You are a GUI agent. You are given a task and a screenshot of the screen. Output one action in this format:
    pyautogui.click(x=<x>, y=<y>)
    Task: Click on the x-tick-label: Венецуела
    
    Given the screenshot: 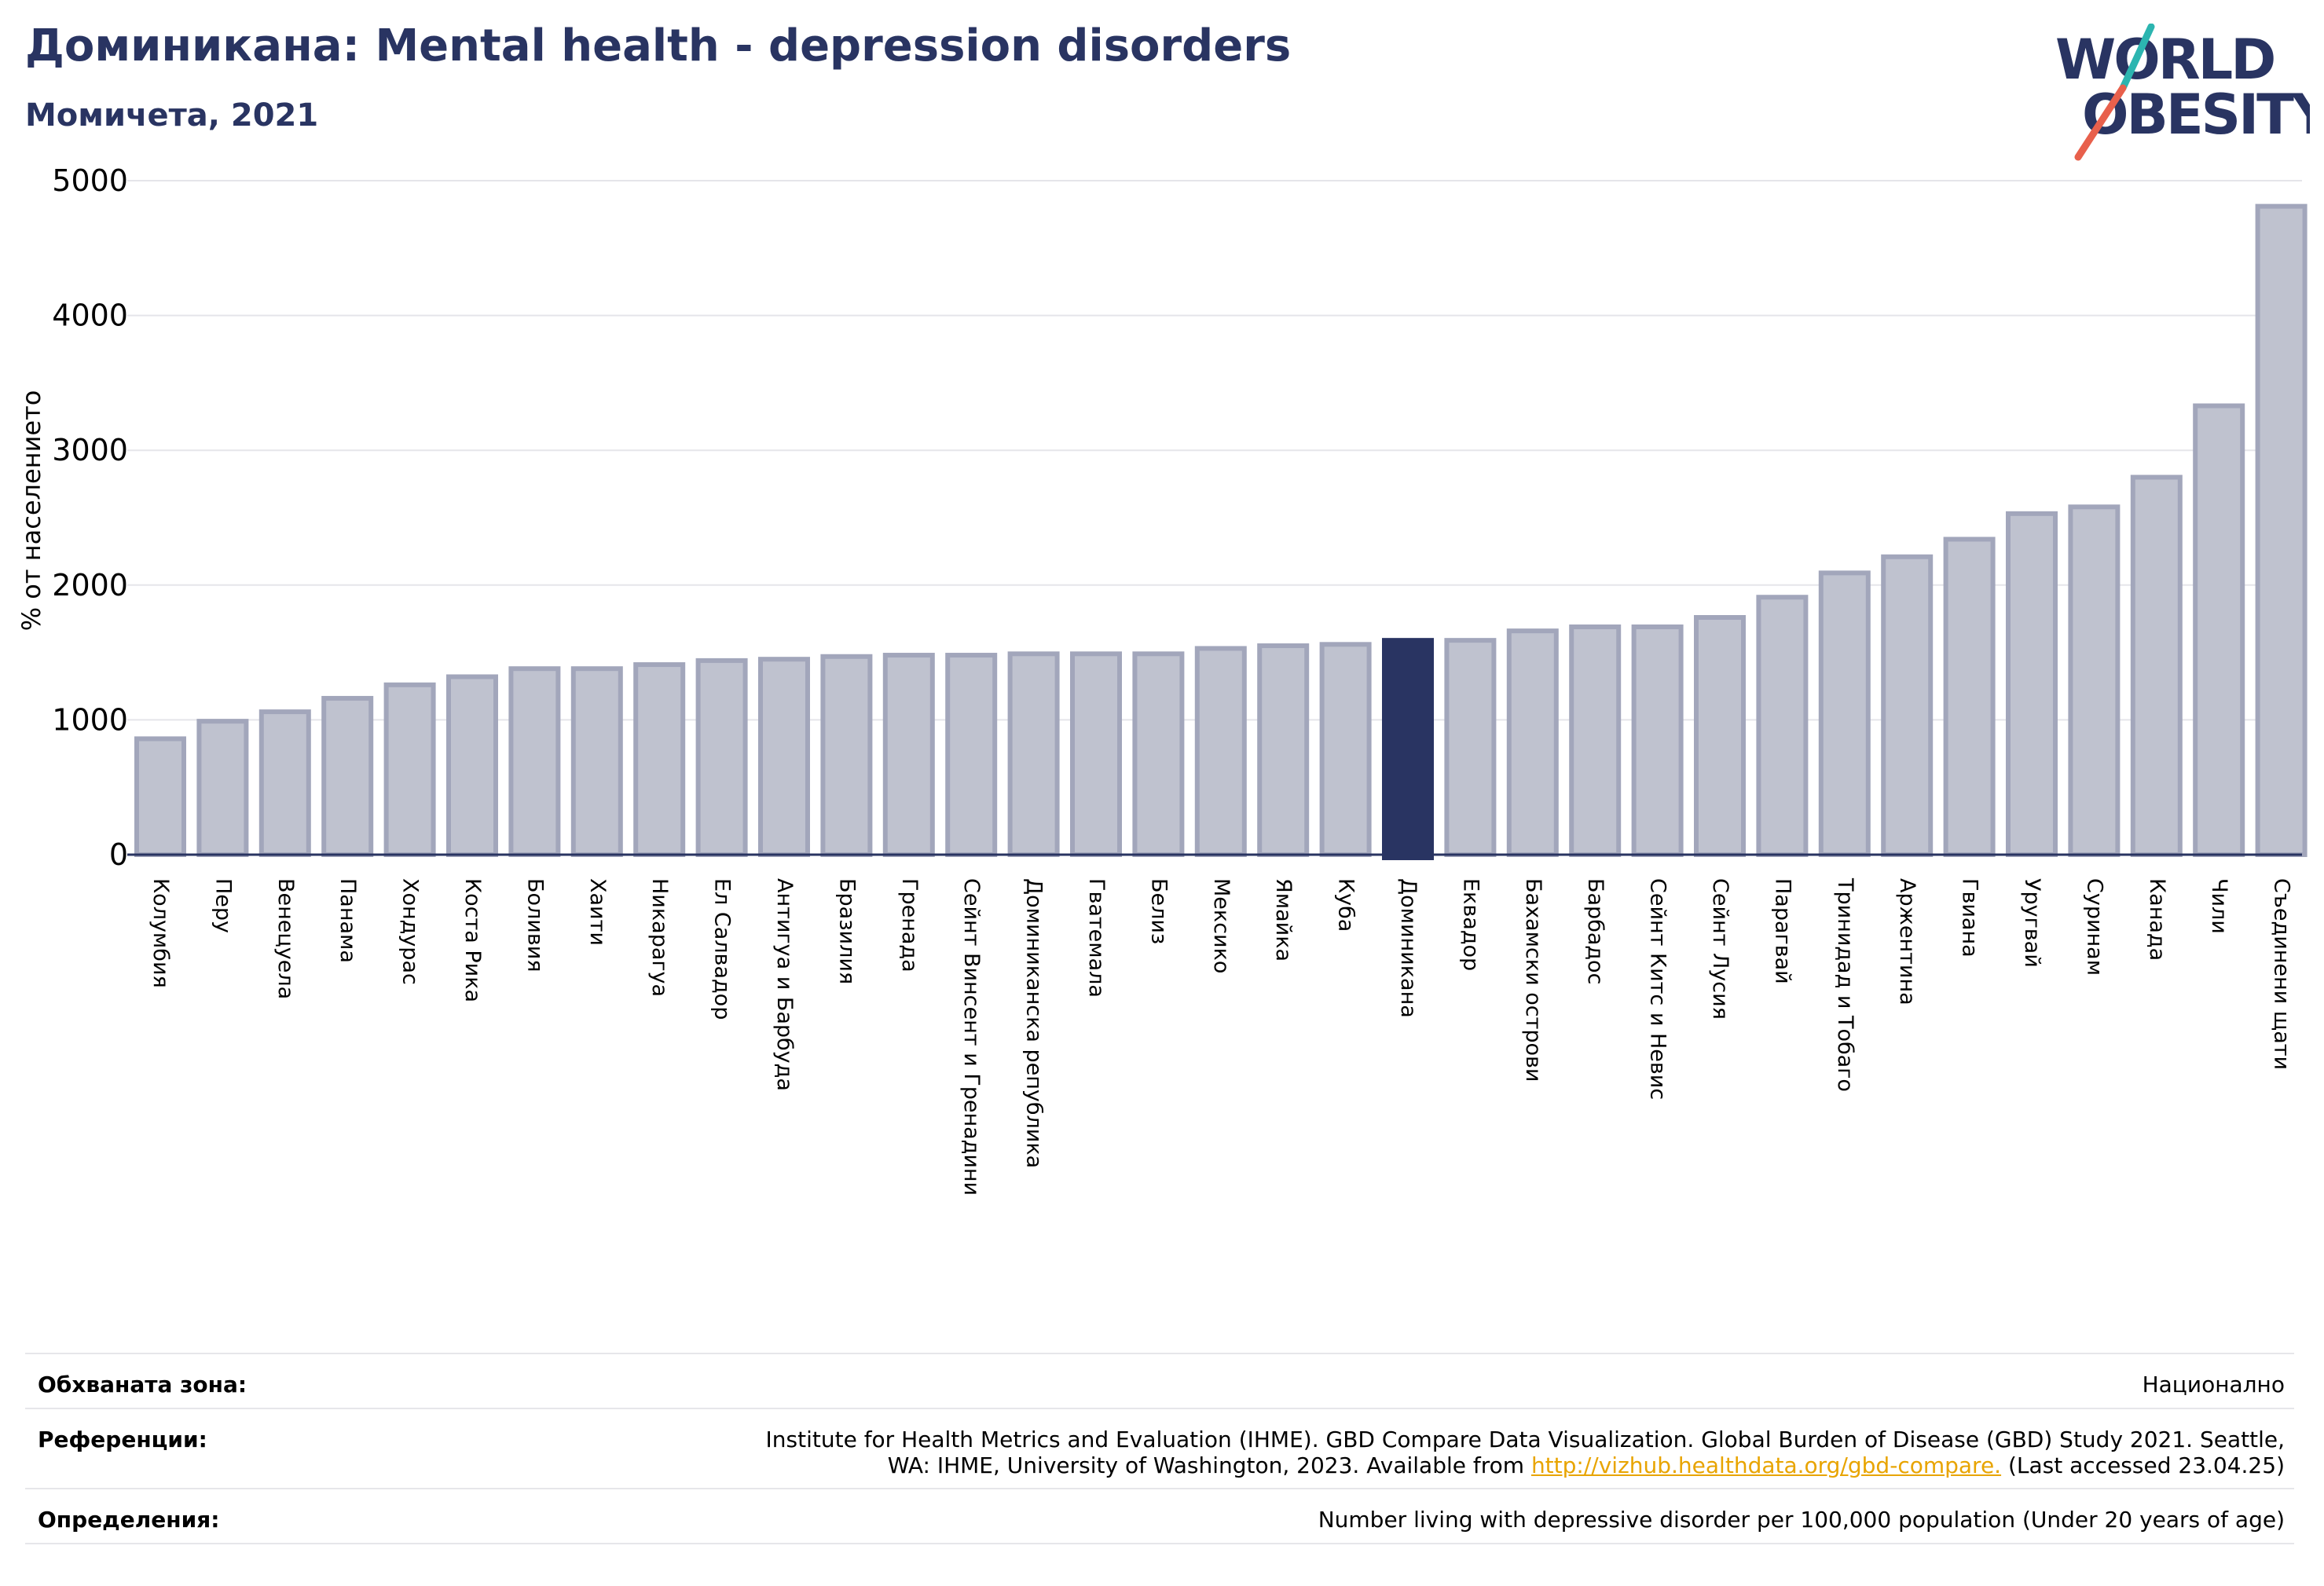 What is the action you would take?
    pyautogui.click(x=285, y=939)
    